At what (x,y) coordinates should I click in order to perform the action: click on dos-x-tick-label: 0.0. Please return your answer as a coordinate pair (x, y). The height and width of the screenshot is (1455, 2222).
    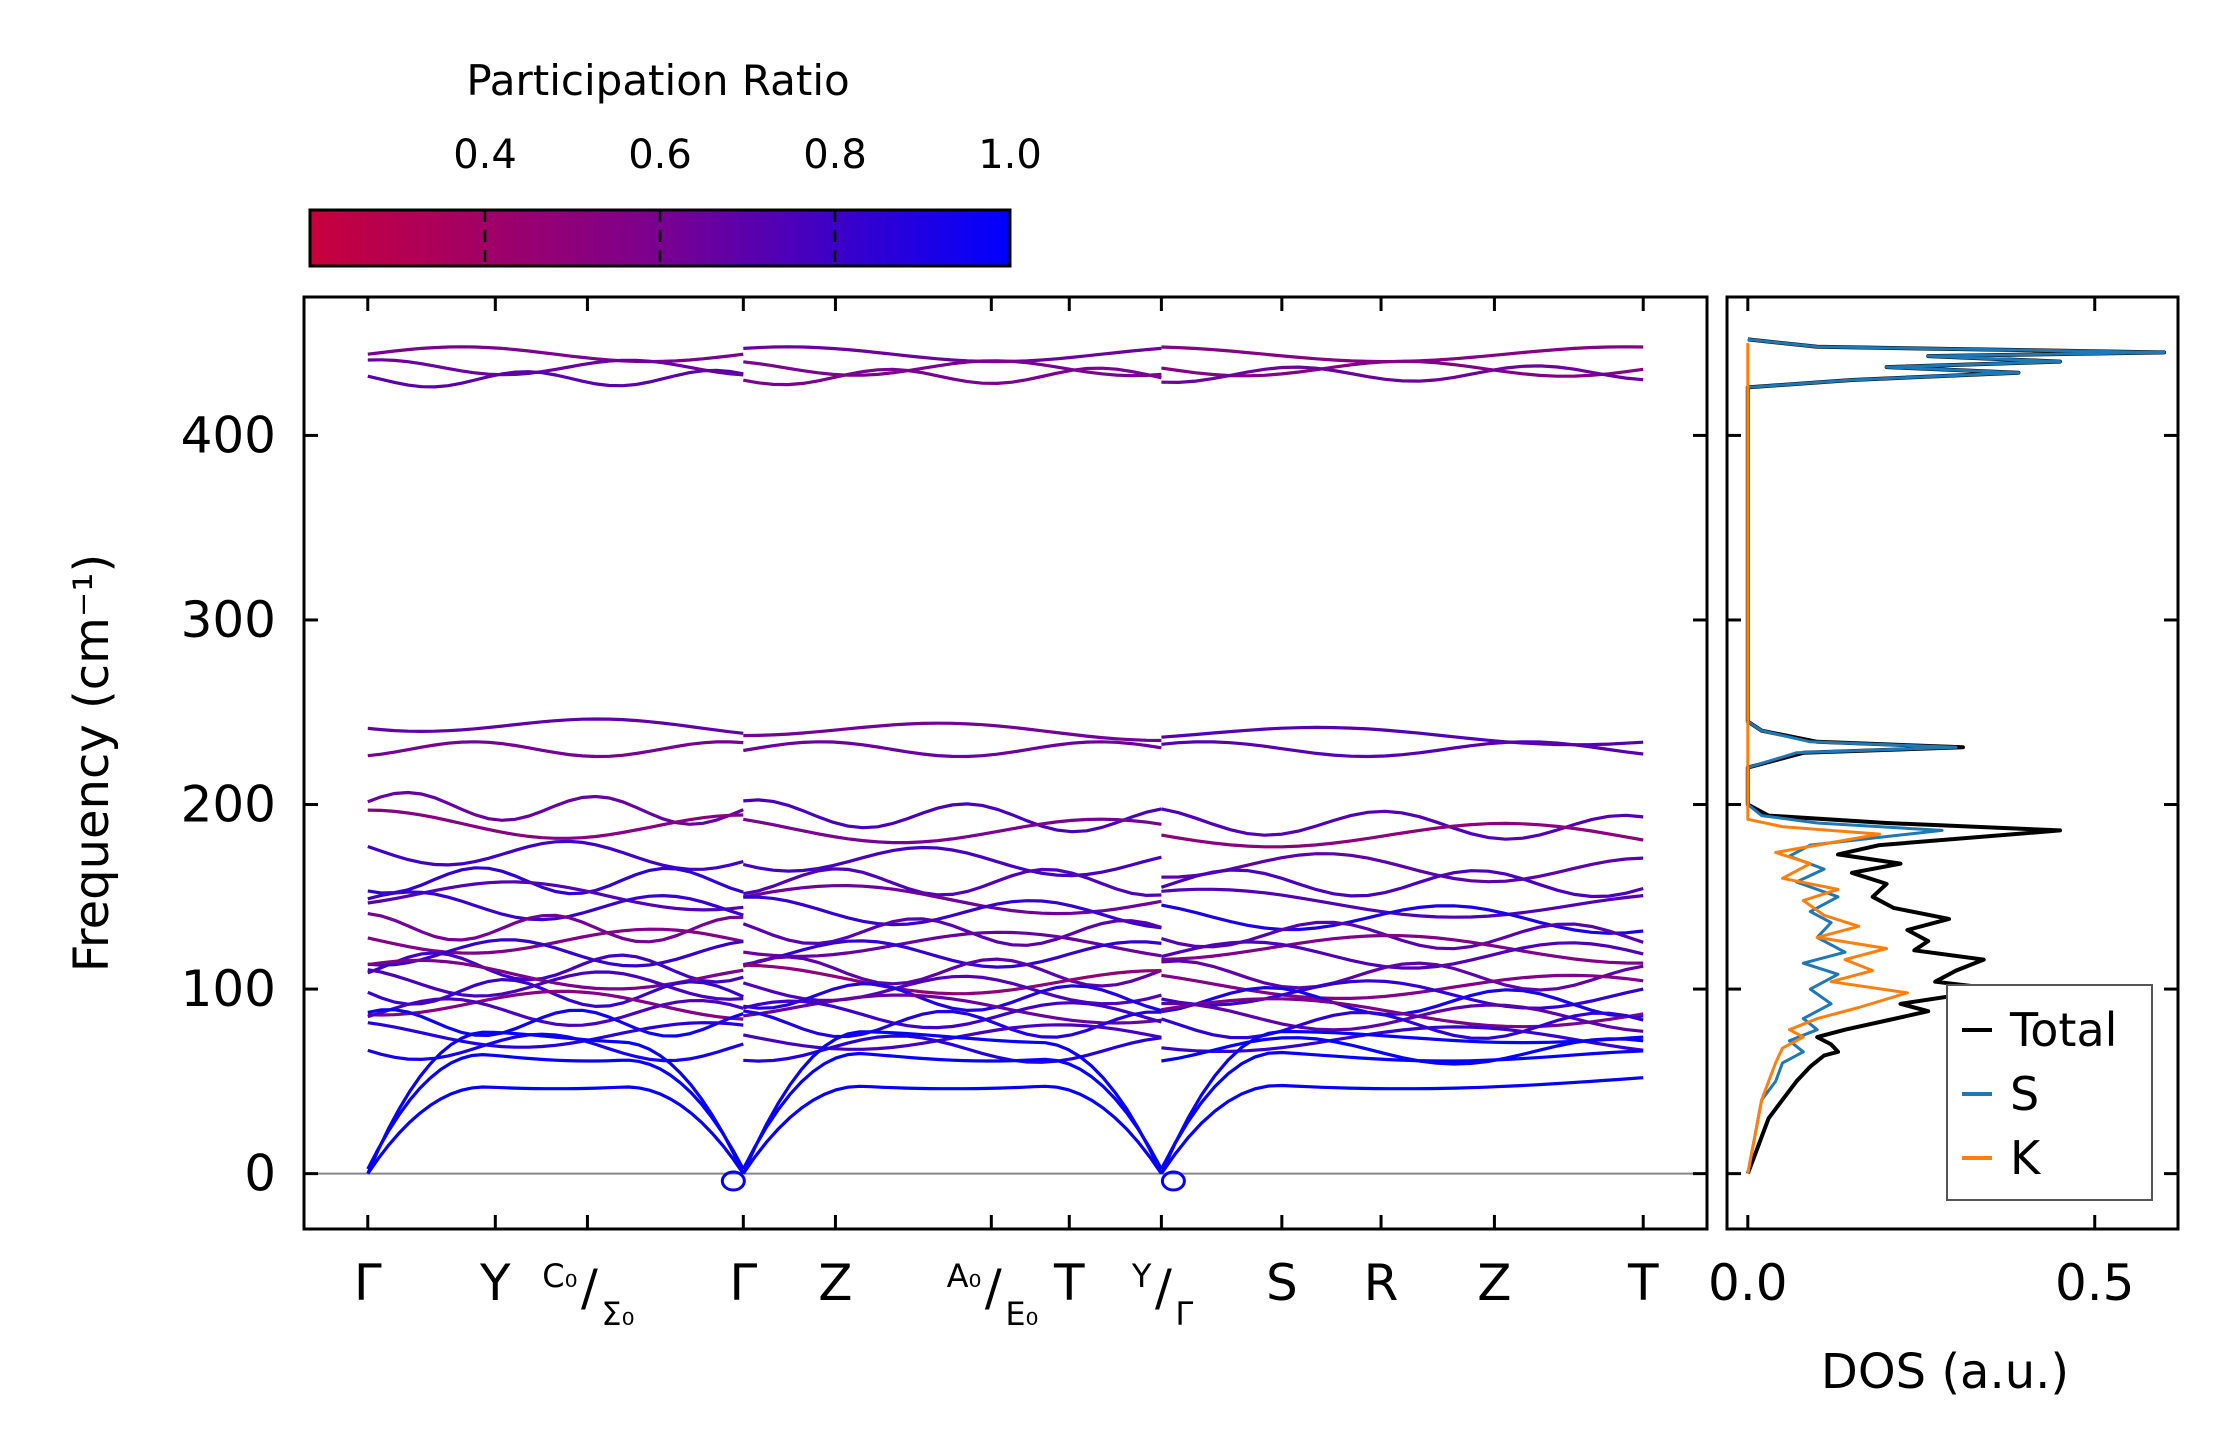
    Looking at the image, I should click on (1748, 1283).